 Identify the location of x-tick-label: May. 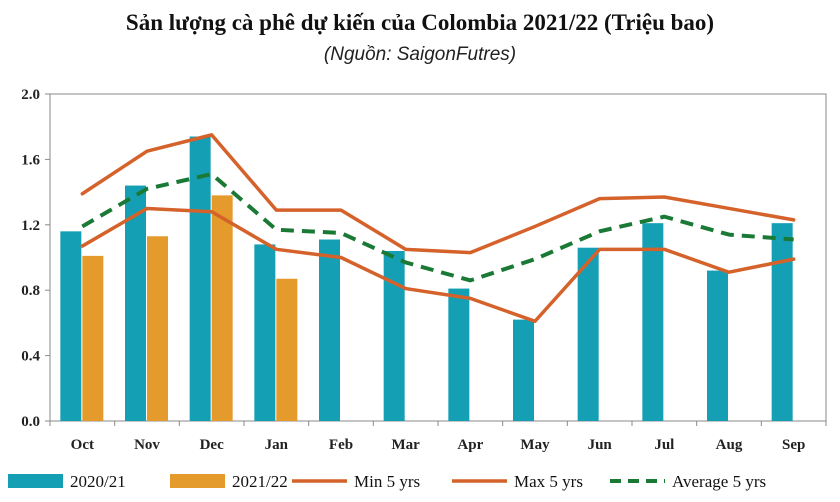
(535, 445).